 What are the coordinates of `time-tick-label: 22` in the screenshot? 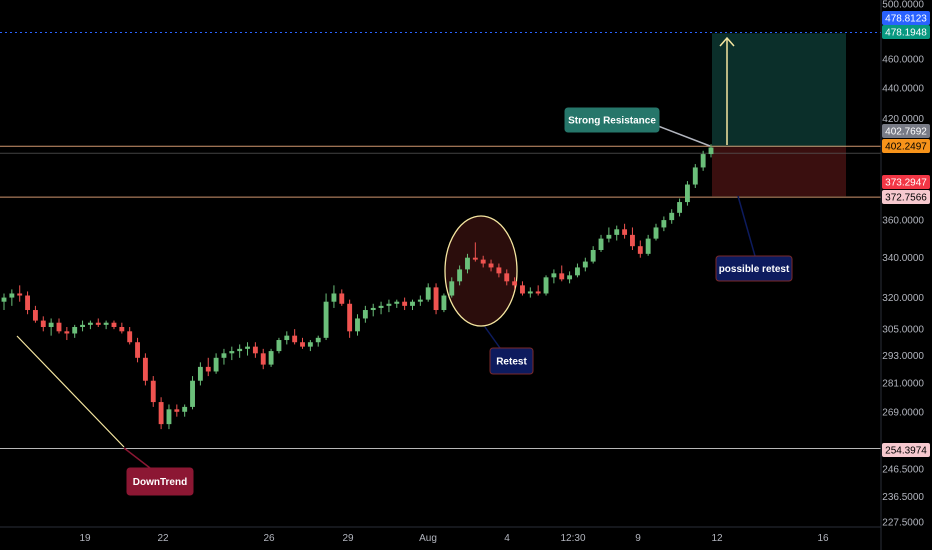 It's located at (163, 538).